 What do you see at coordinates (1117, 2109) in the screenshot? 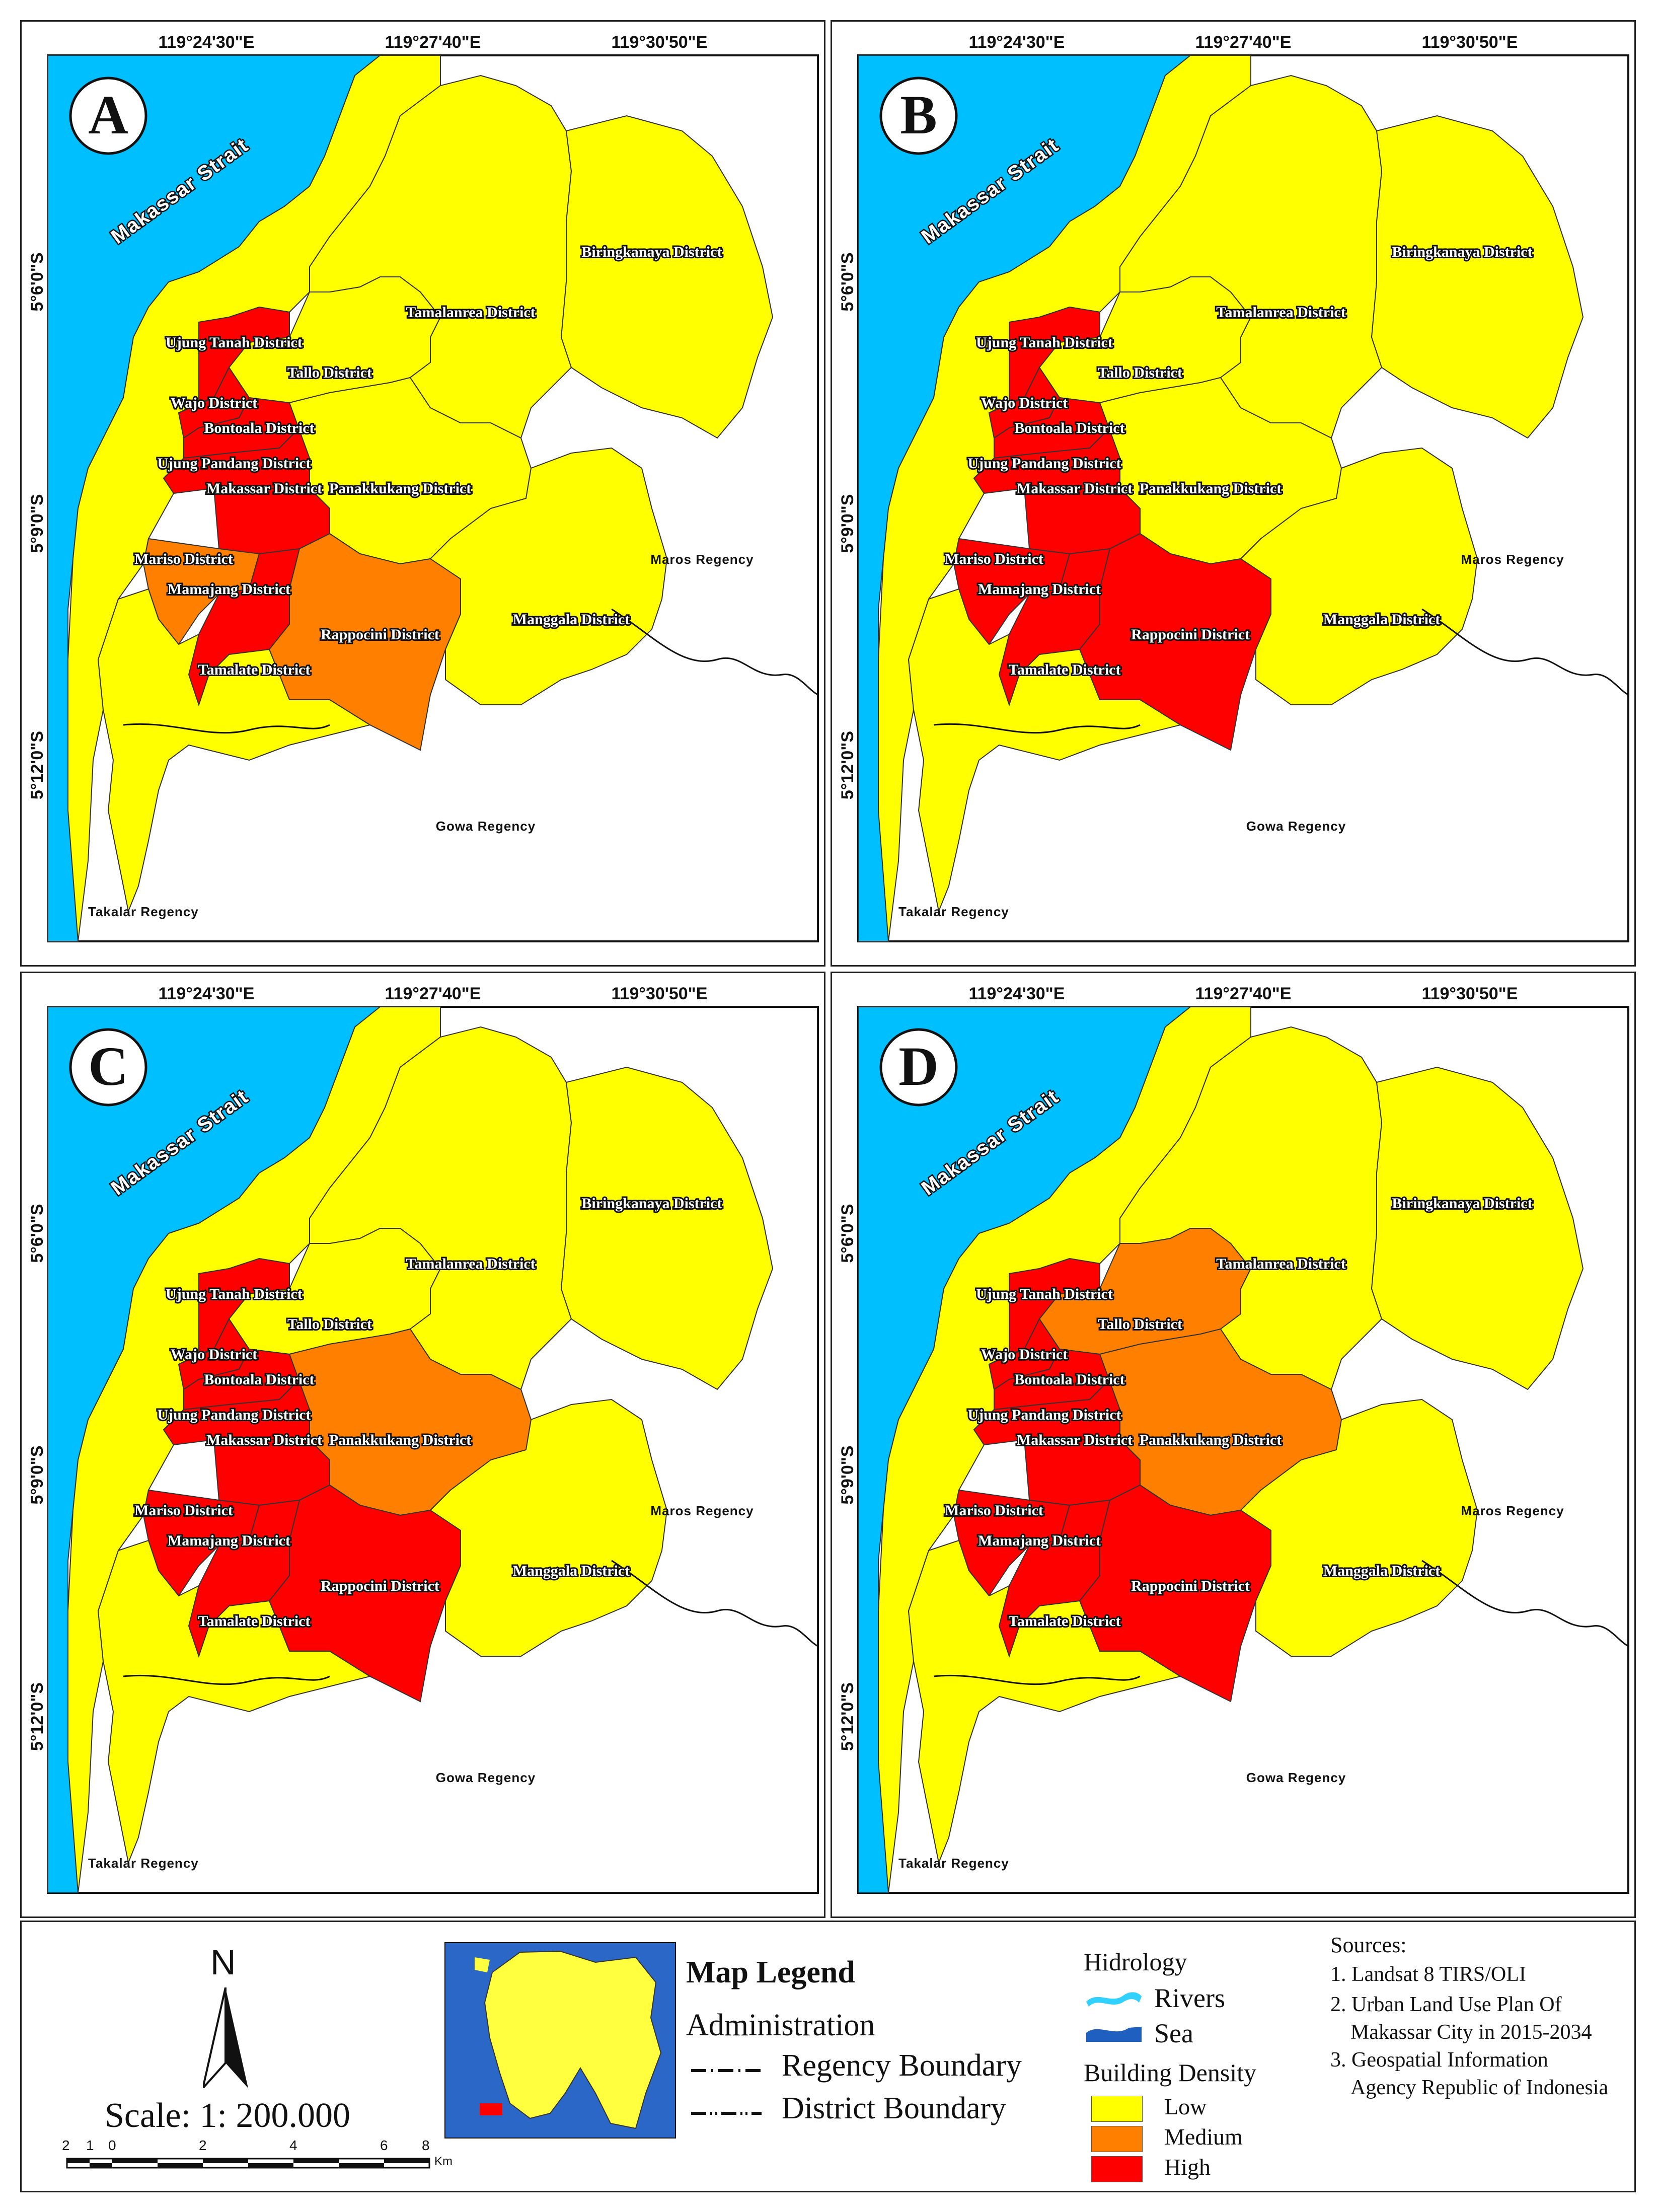
I see `swatch-low` at bounding box center [1117, 2109].